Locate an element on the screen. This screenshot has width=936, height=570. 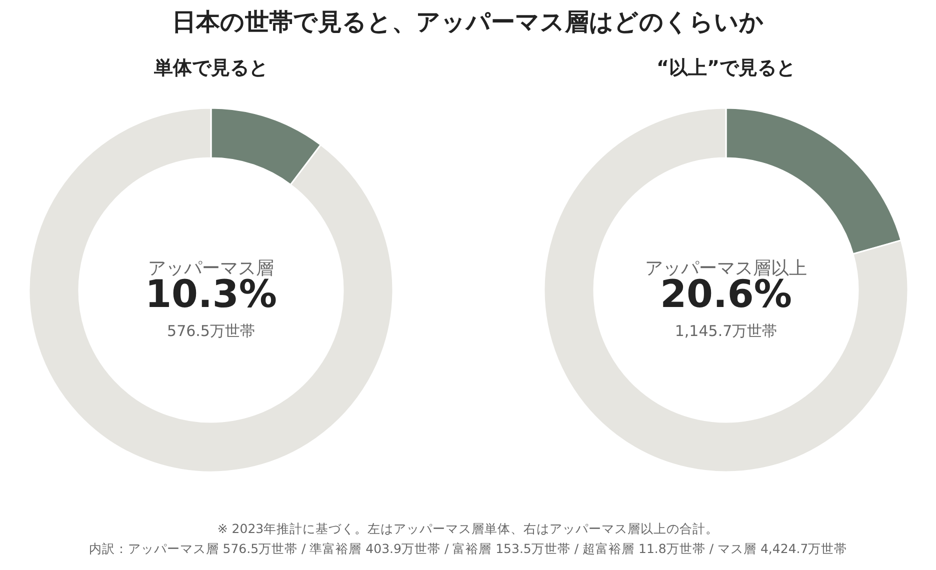
text: 日本の世帯で見ると、アッパーマス層はどのくらいか is located at coordinates (468, 22).